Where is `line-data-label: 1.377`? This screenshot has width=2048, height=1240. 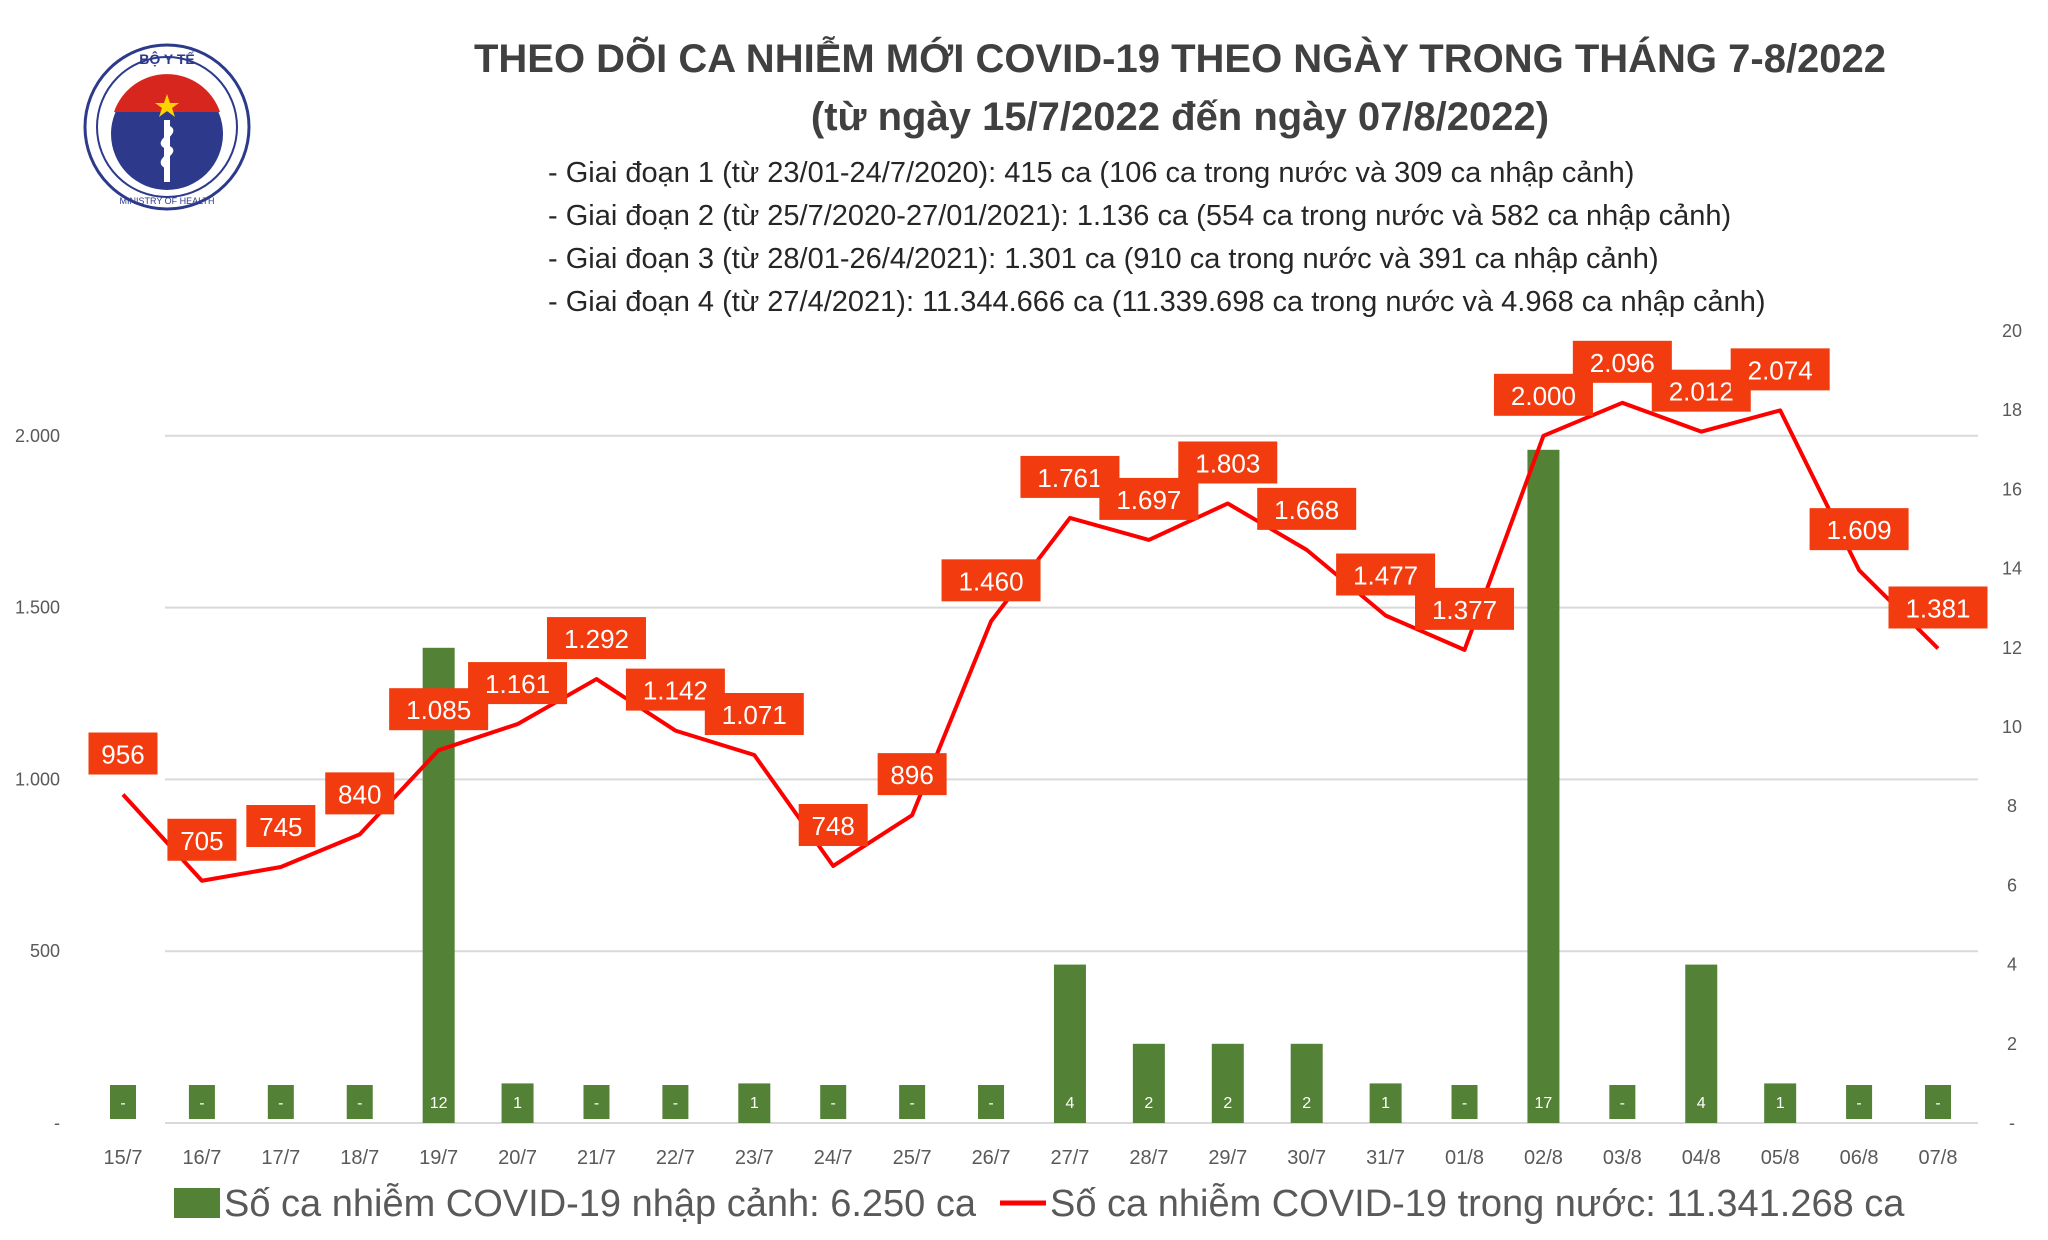 line-data-label: 1.377 is located at coordinates (1464, 610).